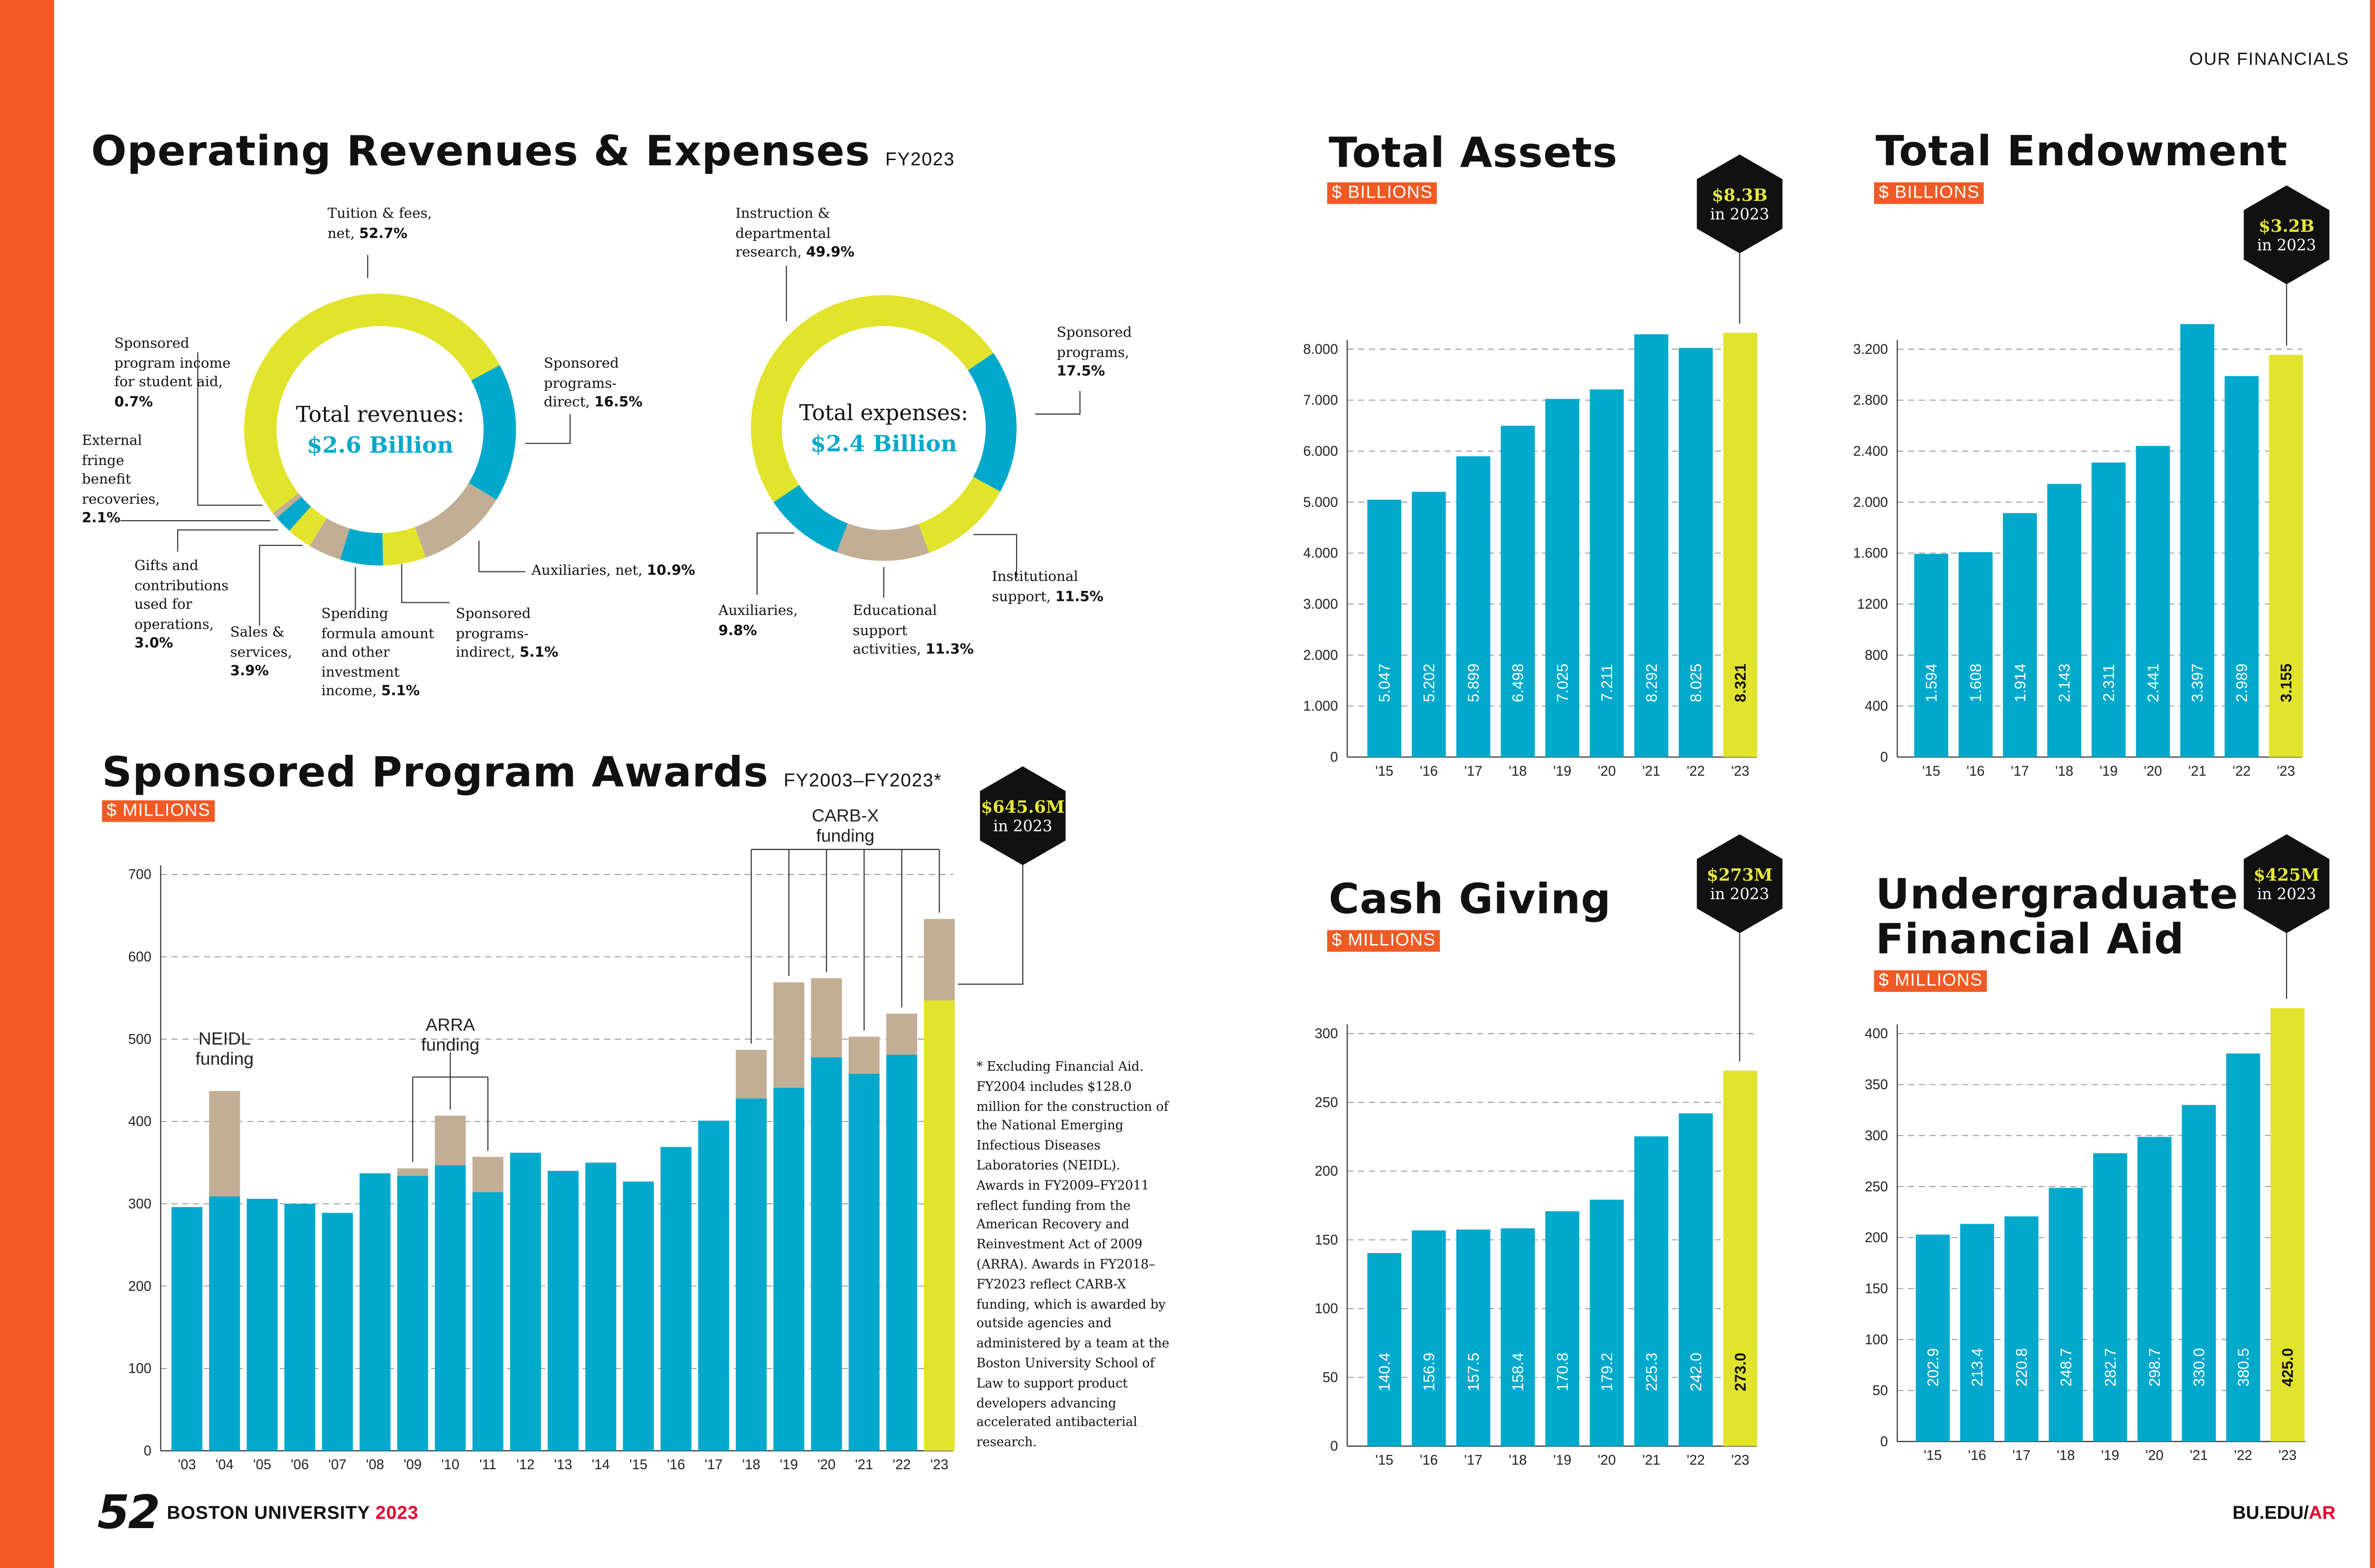 The image size is (2375, 1568). What do you see at coordinates (227, 540) in the screenshot?
I see `leader-gifts` at bounding box center [227, 540].